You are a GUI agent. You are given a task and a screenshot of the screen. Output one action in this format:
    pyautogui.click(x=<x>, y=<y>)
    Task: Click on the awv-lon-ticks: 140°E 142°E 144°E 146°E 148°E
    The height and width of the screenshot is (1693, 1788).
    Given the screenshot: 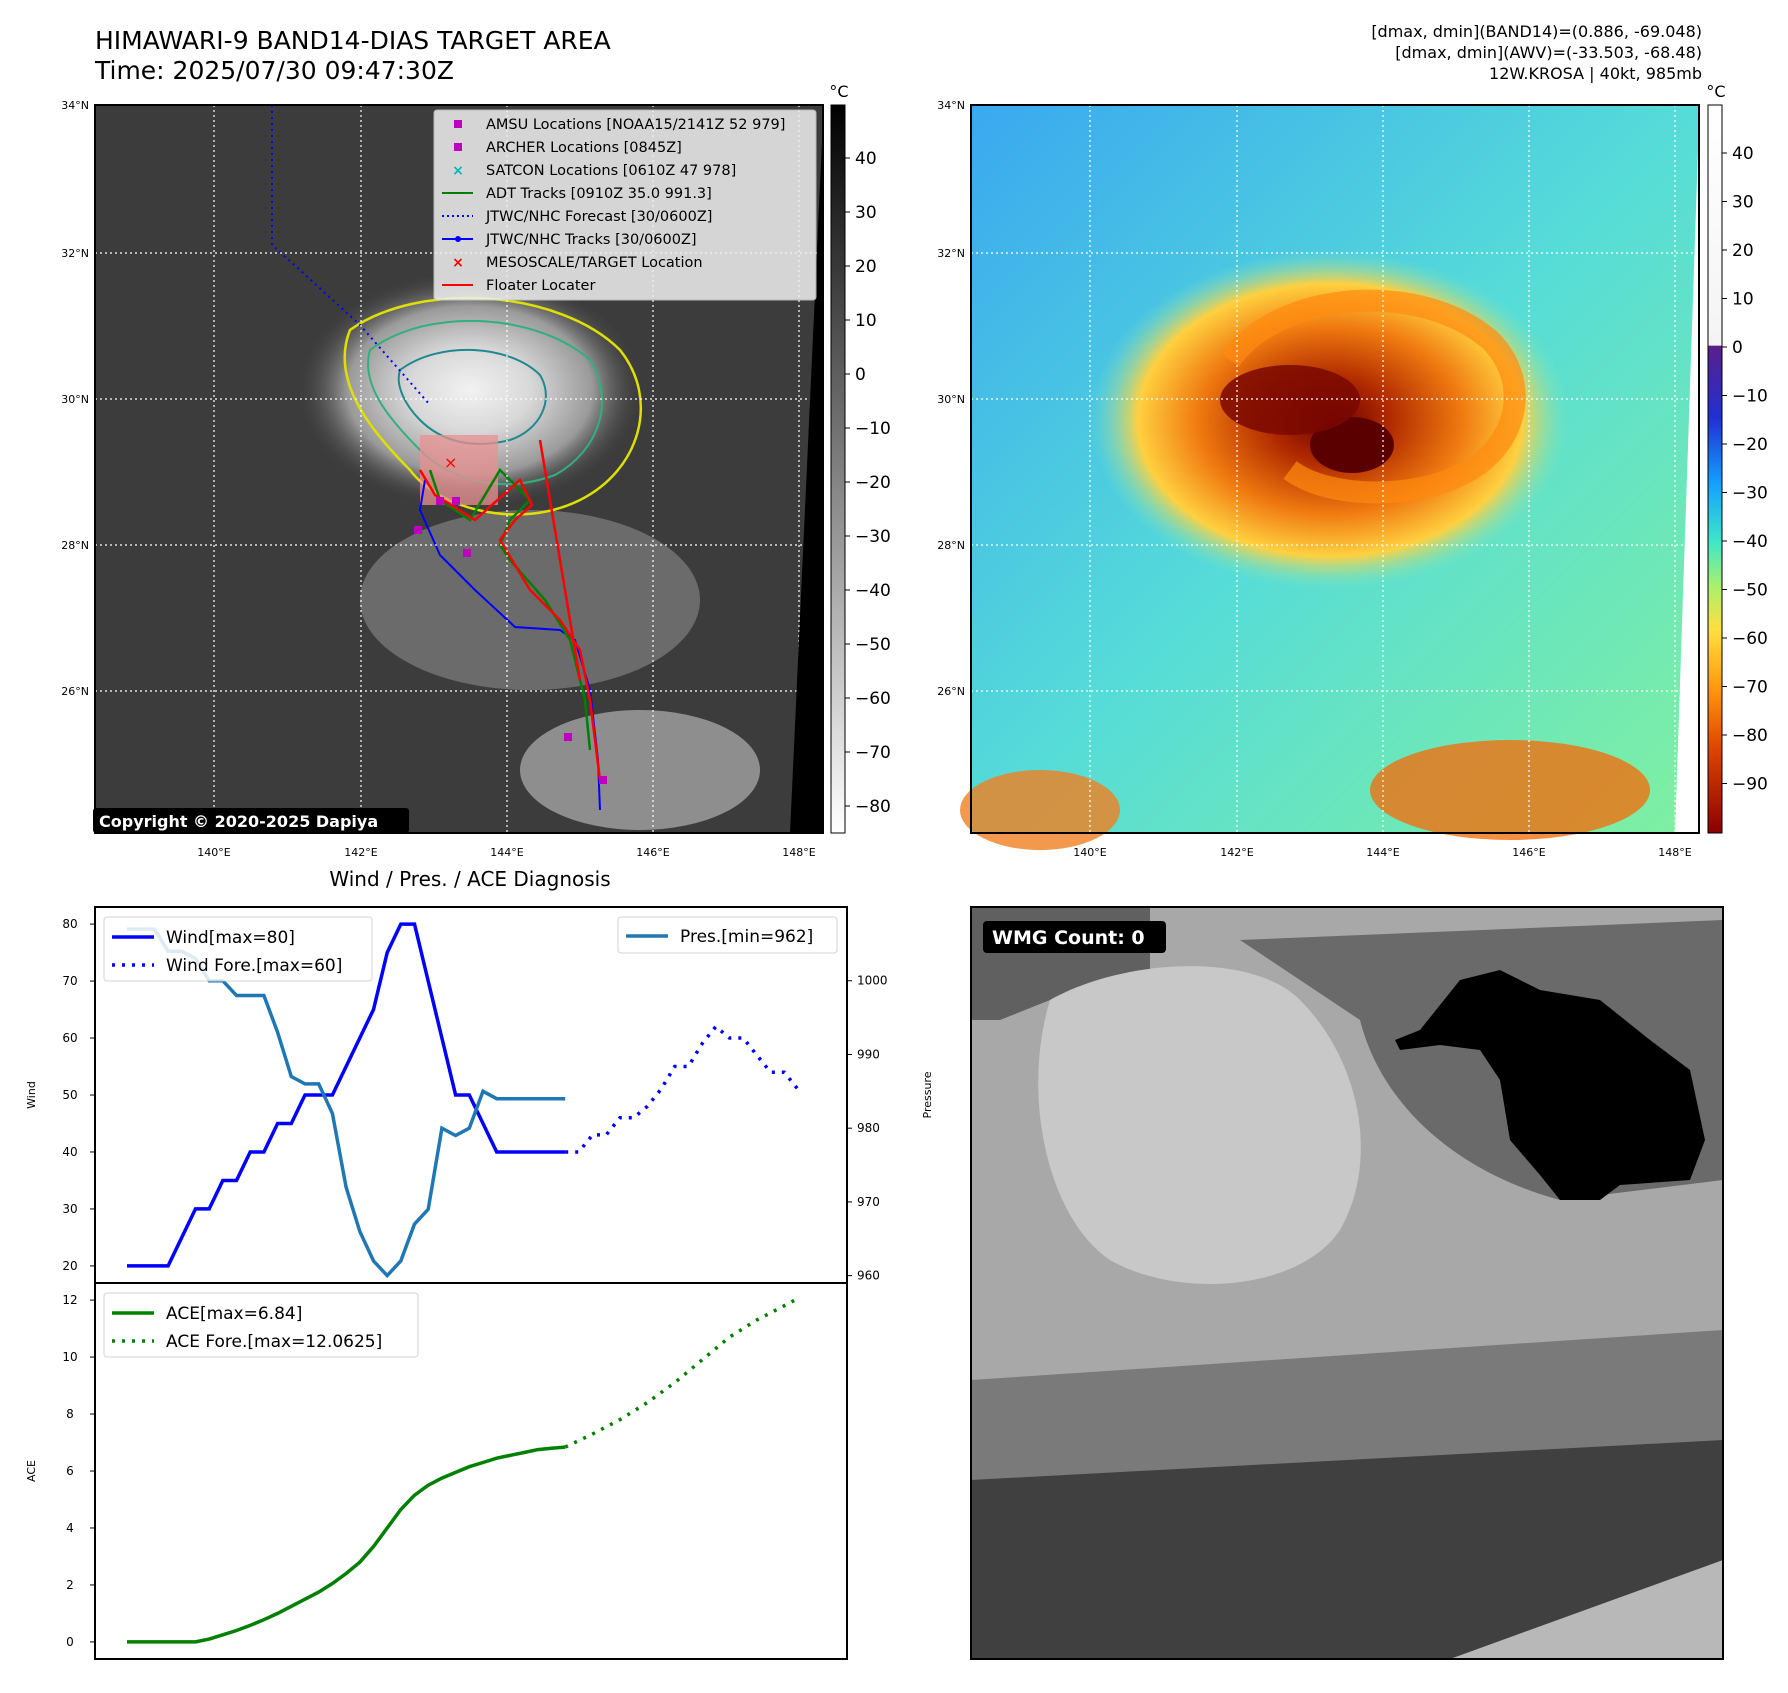 What is the action you would take?
    pyautogui.click(x=1382, y=852)
    